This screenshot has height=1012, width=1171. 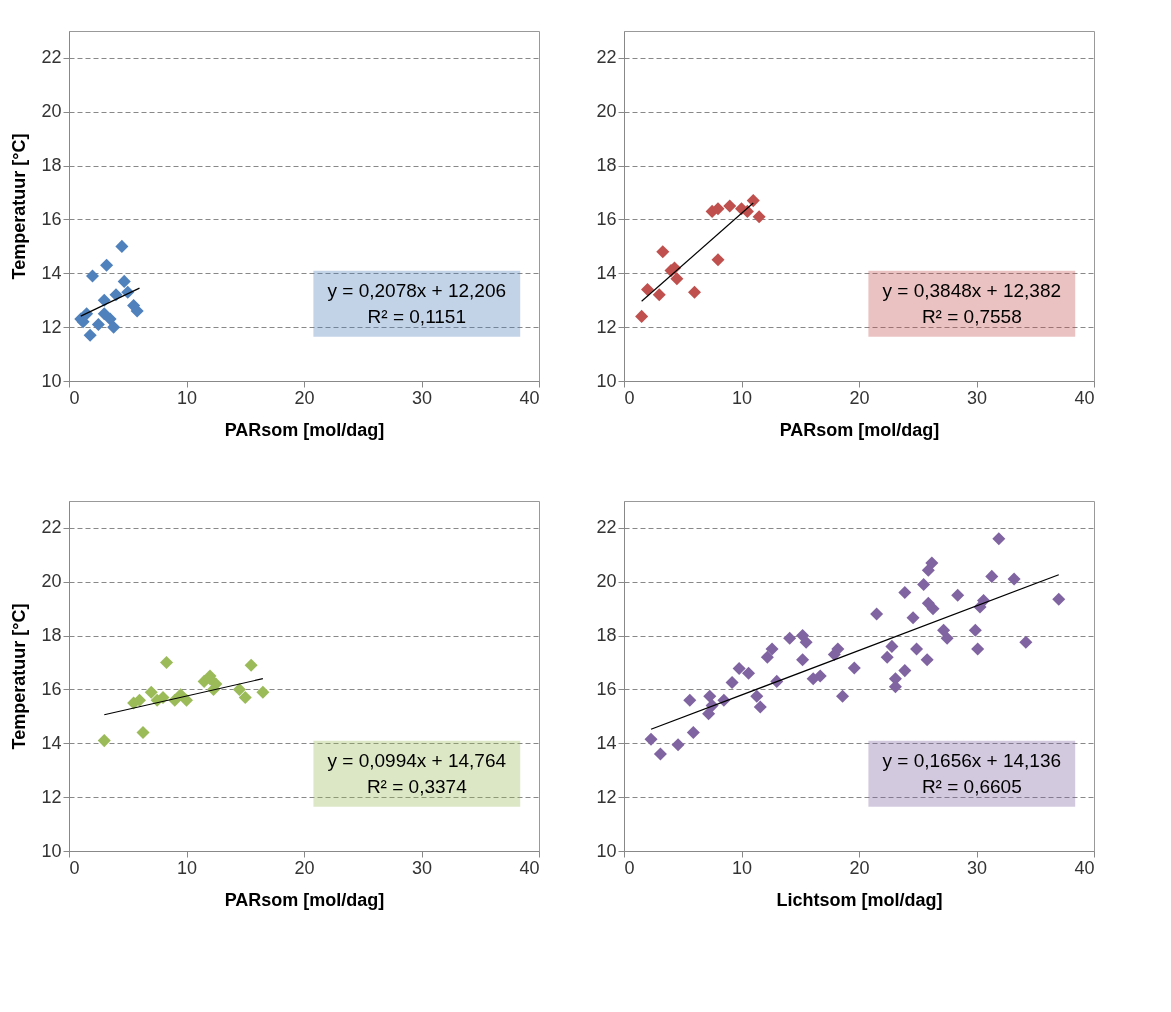 What do you see at coordinates (417, 290) in the screenshot?
I see `annotation: y = 0,2078x + 12,206` at bounding box center [417, 290].